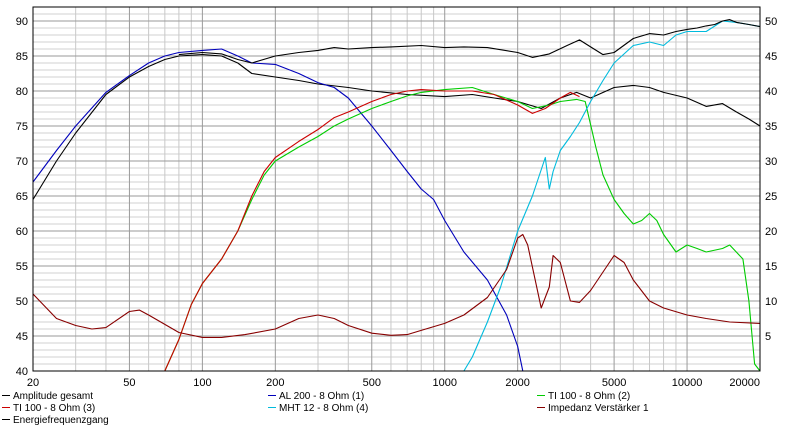 The width and height of the screenshot is (795, 435). I want to click on legend-label: MHT 12 - 8 Ohm (4), so click(324, 408).